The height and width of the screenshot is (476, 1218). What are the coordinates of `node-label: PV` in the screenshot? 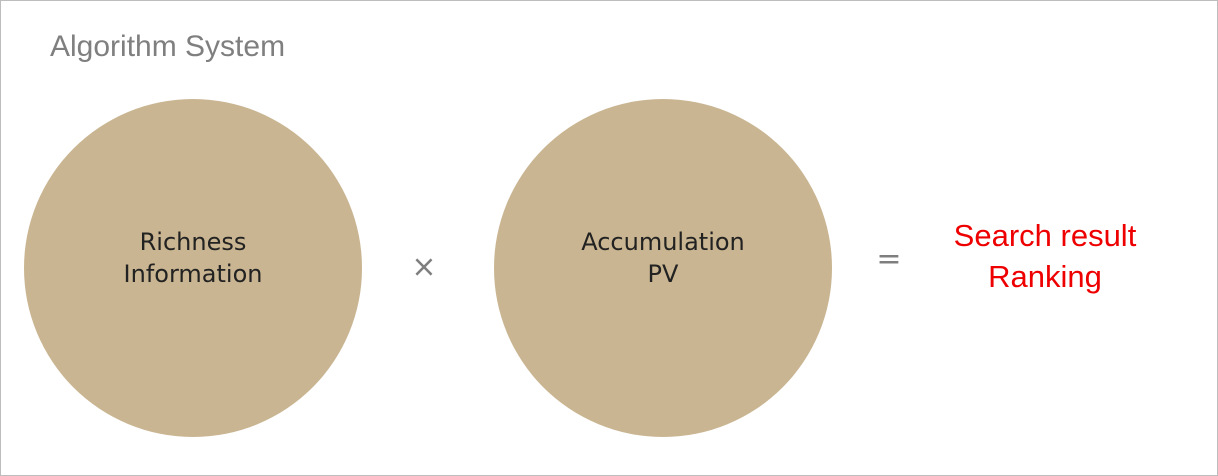 It's located at (663, 274).